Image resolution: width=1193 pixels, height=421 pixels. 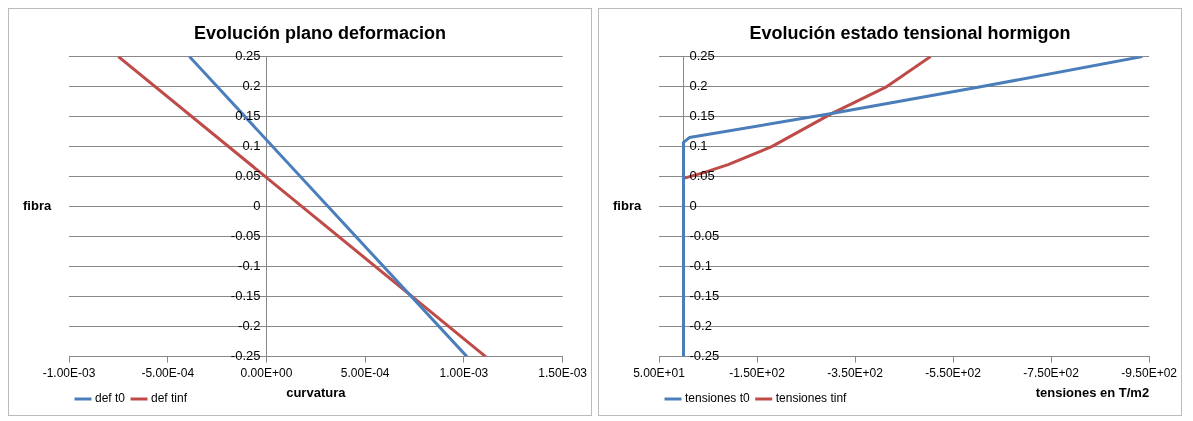 I want to click on x-axis-title: curvatura, so click(x=316, y=392).